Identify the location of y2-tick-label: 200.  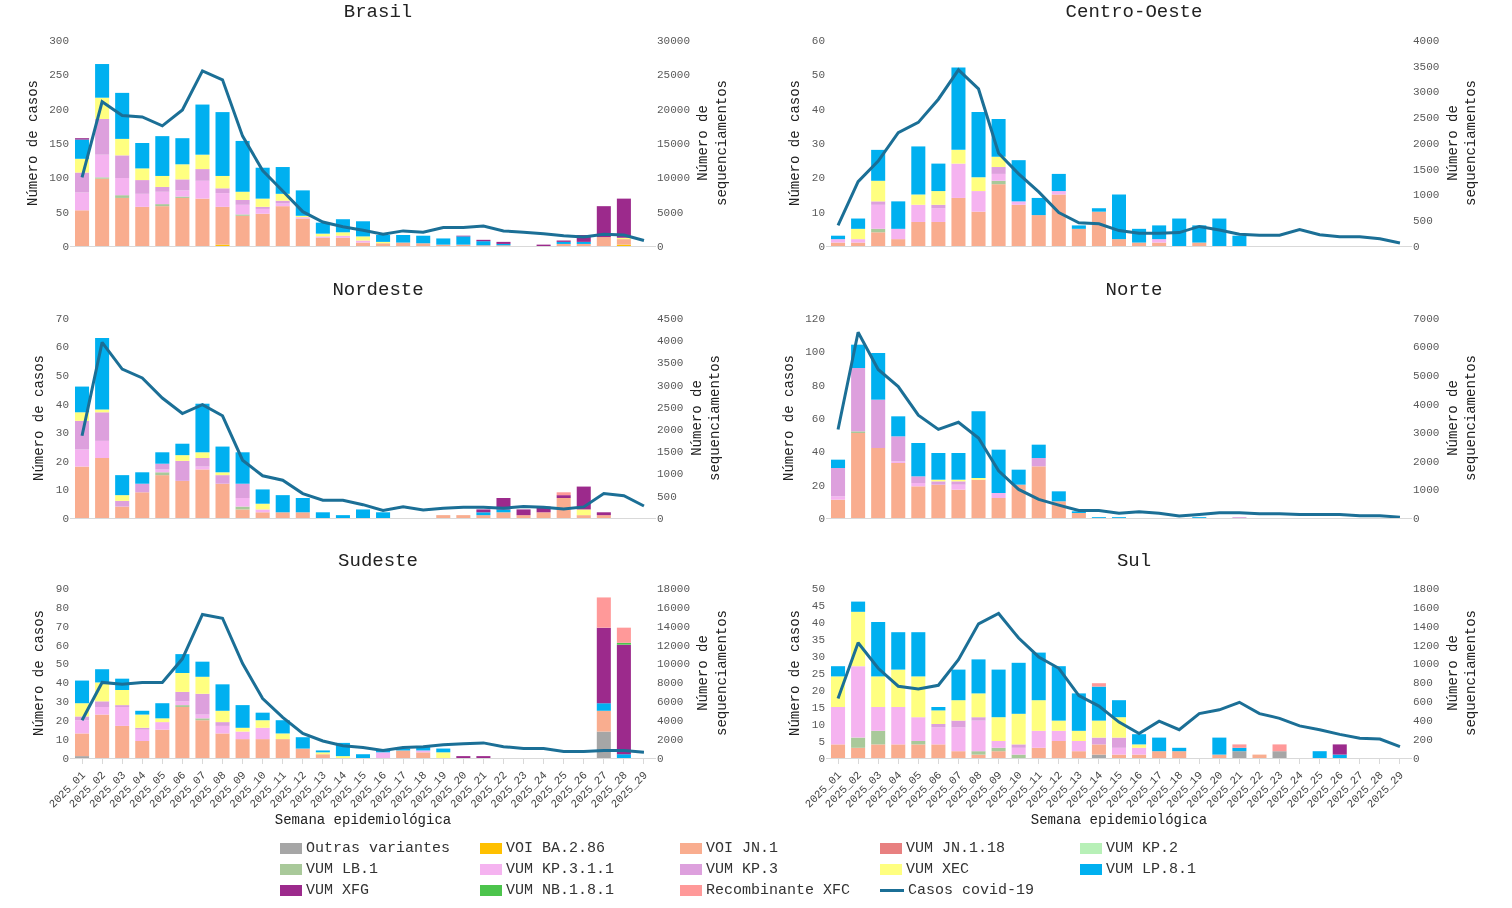
(1423, 739).